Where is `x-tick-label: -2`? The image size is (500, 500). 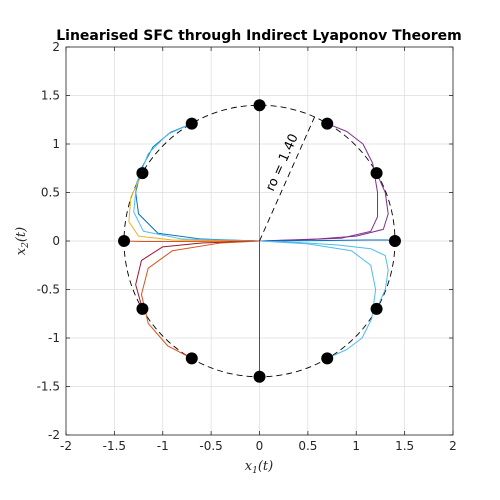 x-tick-label: -2 is located at coordinates (66, 446).